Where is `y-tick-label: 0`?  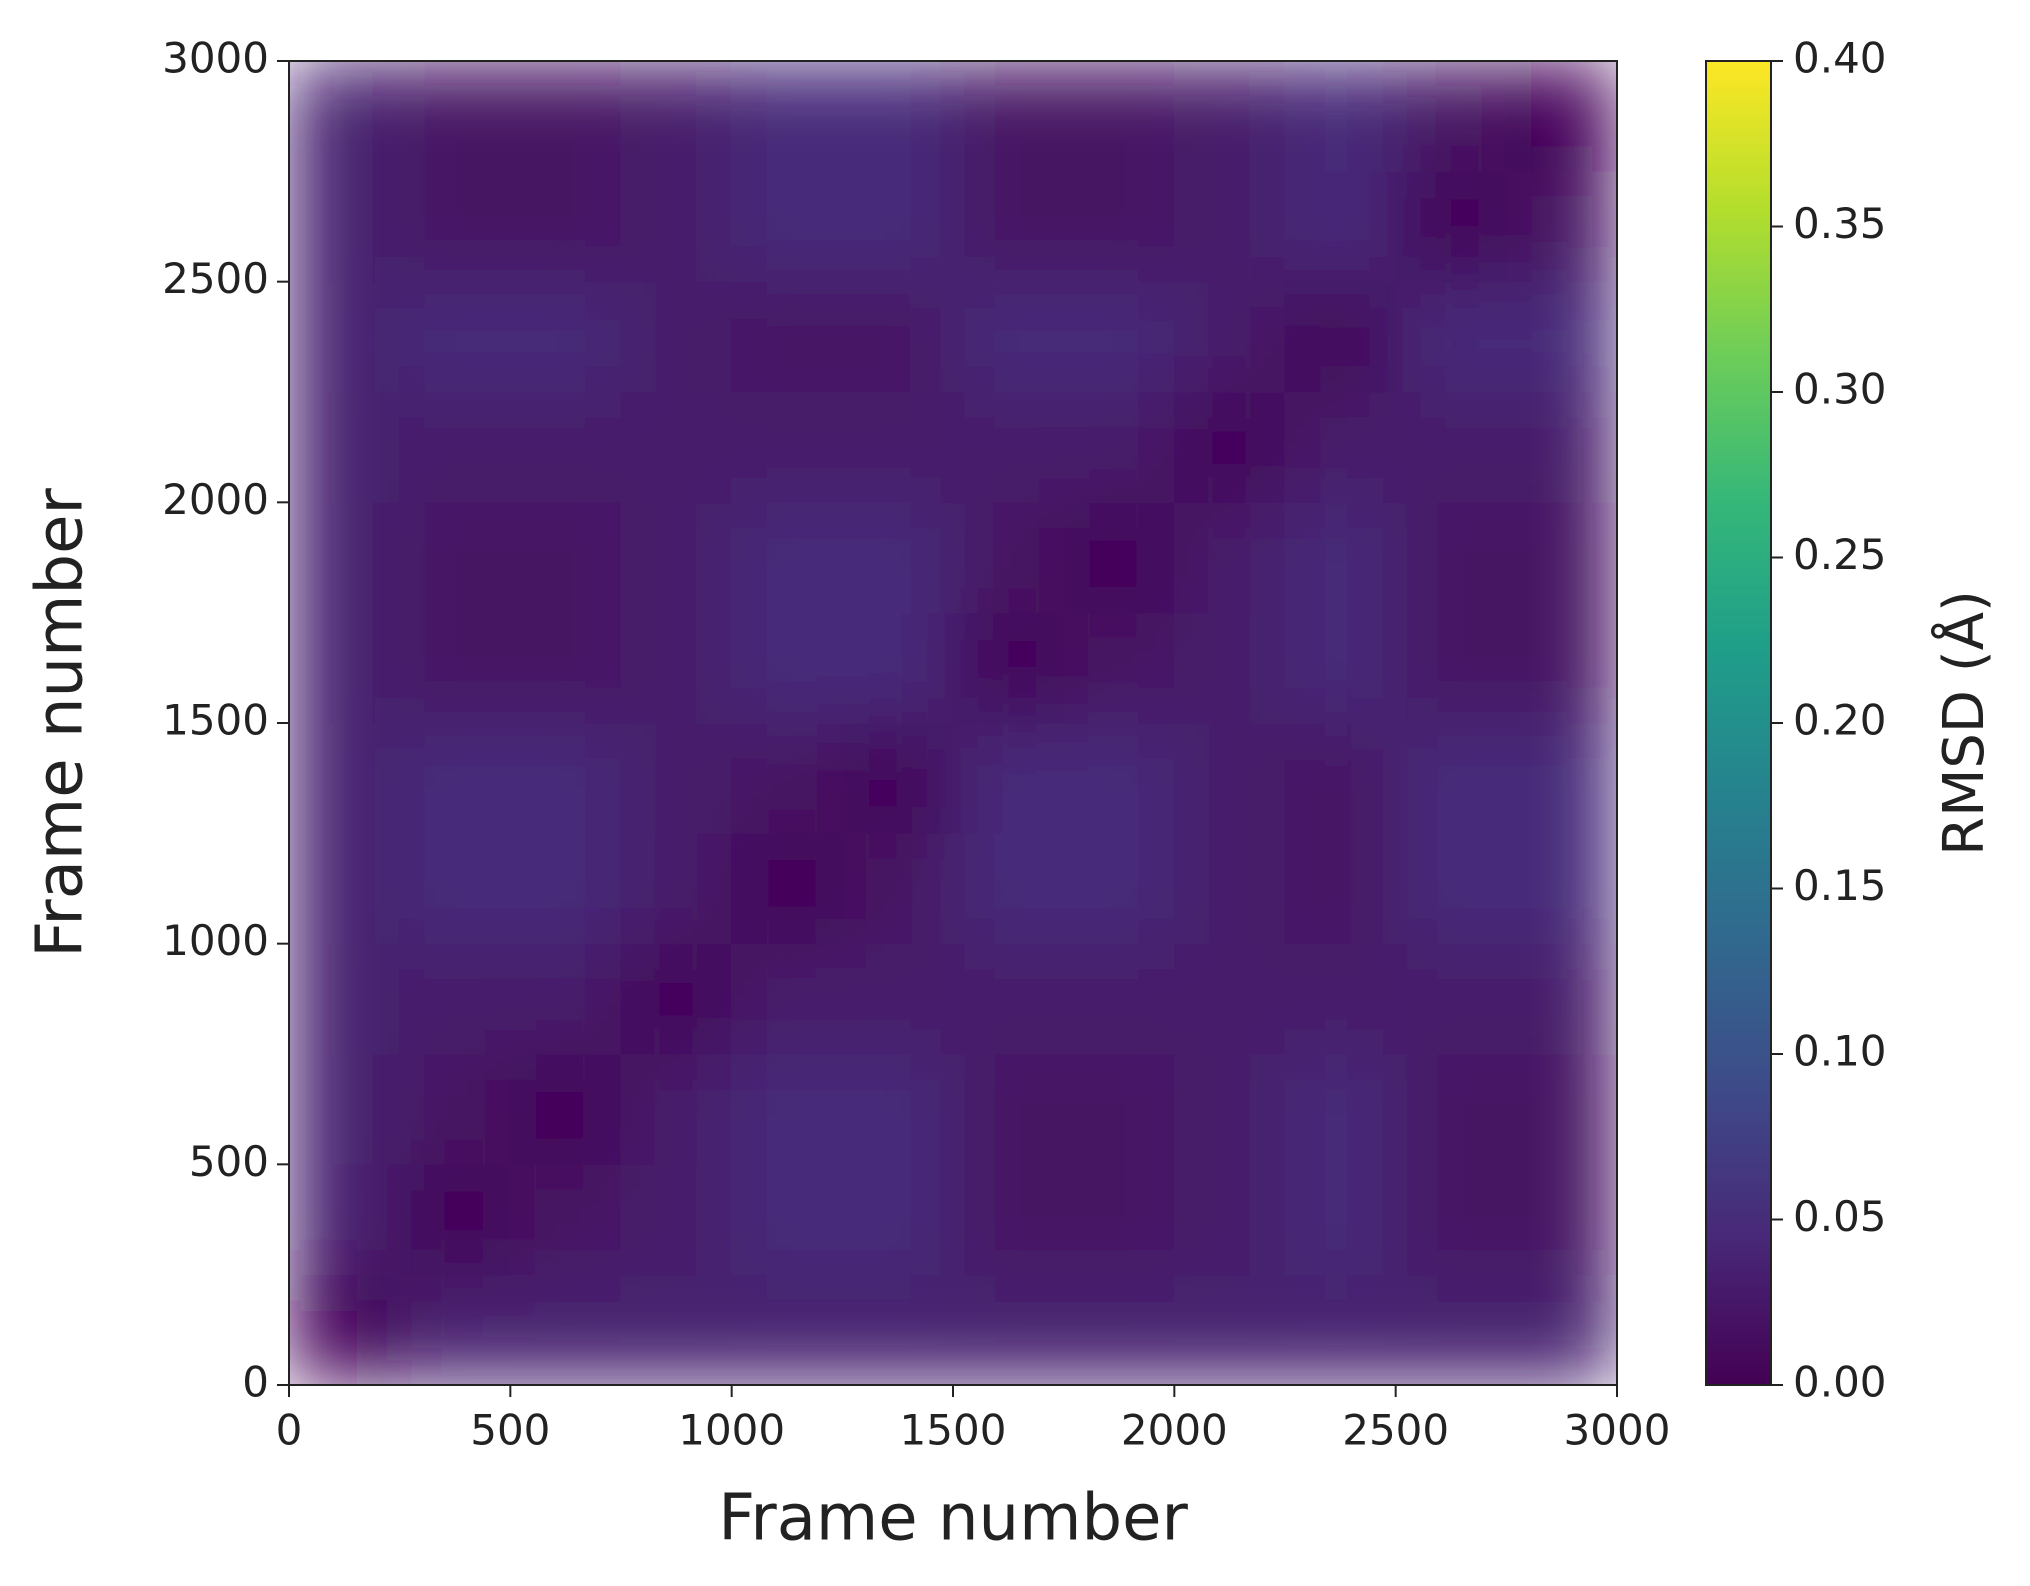 y-tick-label: 0 is located at coordinates (255, 1382).